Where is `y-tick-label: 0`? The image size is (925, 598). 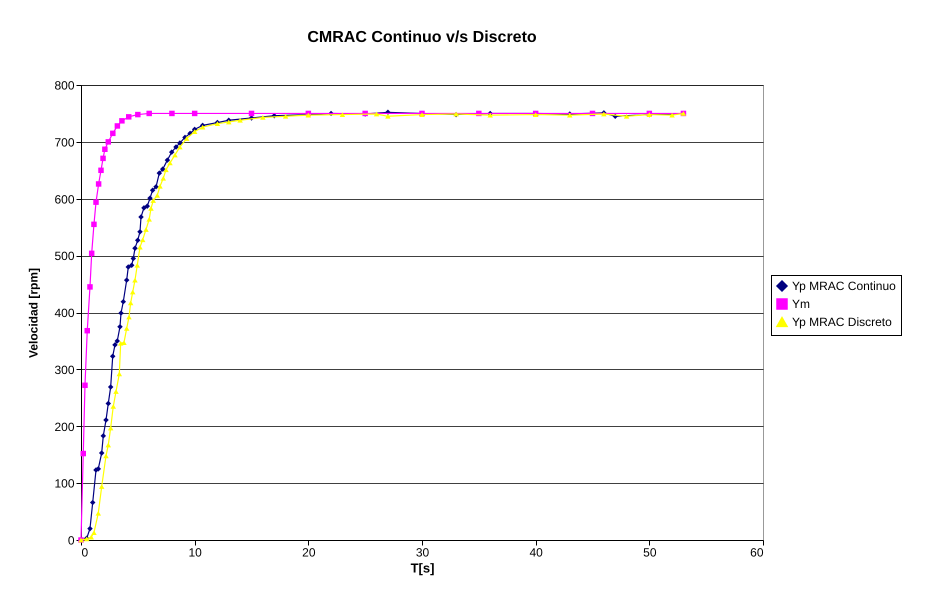
y-tick-label: 0 is located at coordinates (71, 541).